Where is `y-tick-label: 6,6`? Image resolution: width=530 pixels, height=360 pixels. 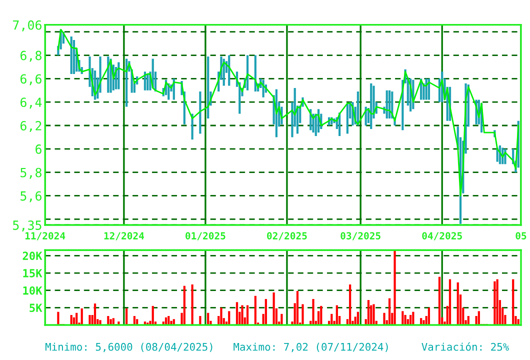 y-tick-label: 6,6 is located at coordinates (31, 80).